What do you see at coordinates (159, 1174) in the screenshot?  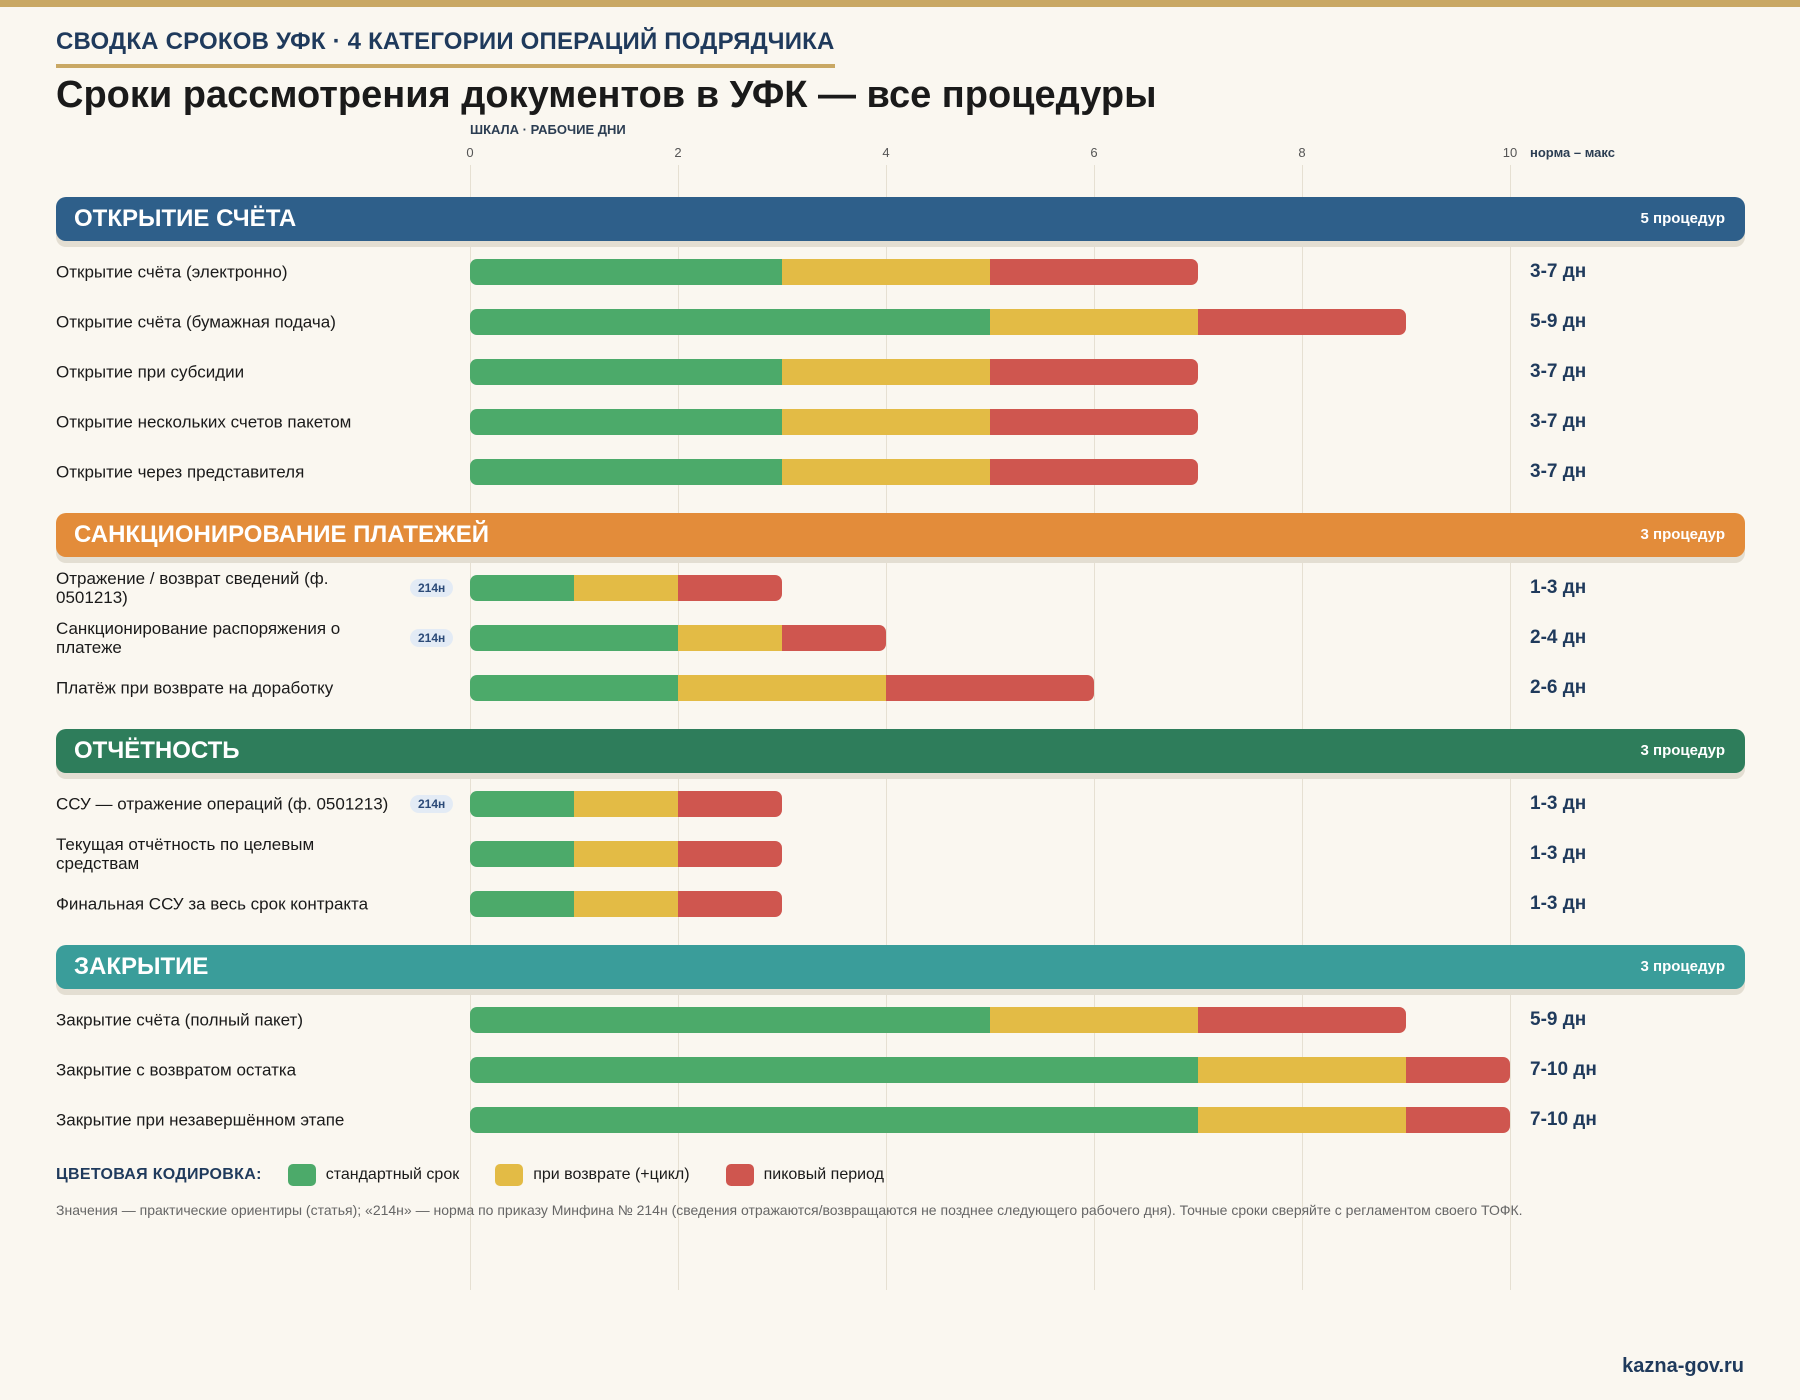 I see `legend-title: ЦВЕТОВАЯ КОДИРОВКА:` at bounding box center [159, 1174].